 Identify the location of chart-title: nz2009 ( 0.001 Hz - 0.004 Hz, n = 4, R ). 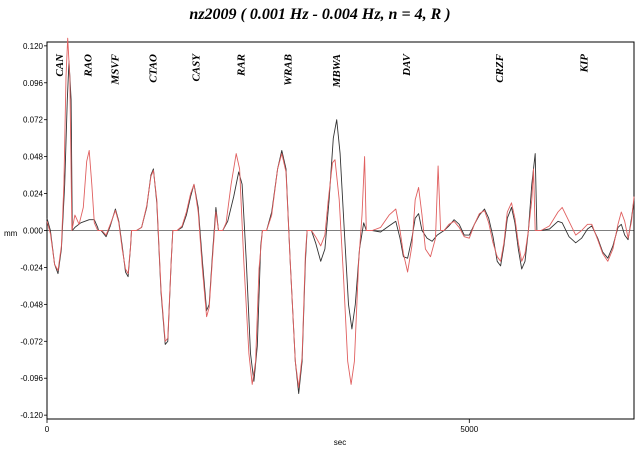
(320, 14).